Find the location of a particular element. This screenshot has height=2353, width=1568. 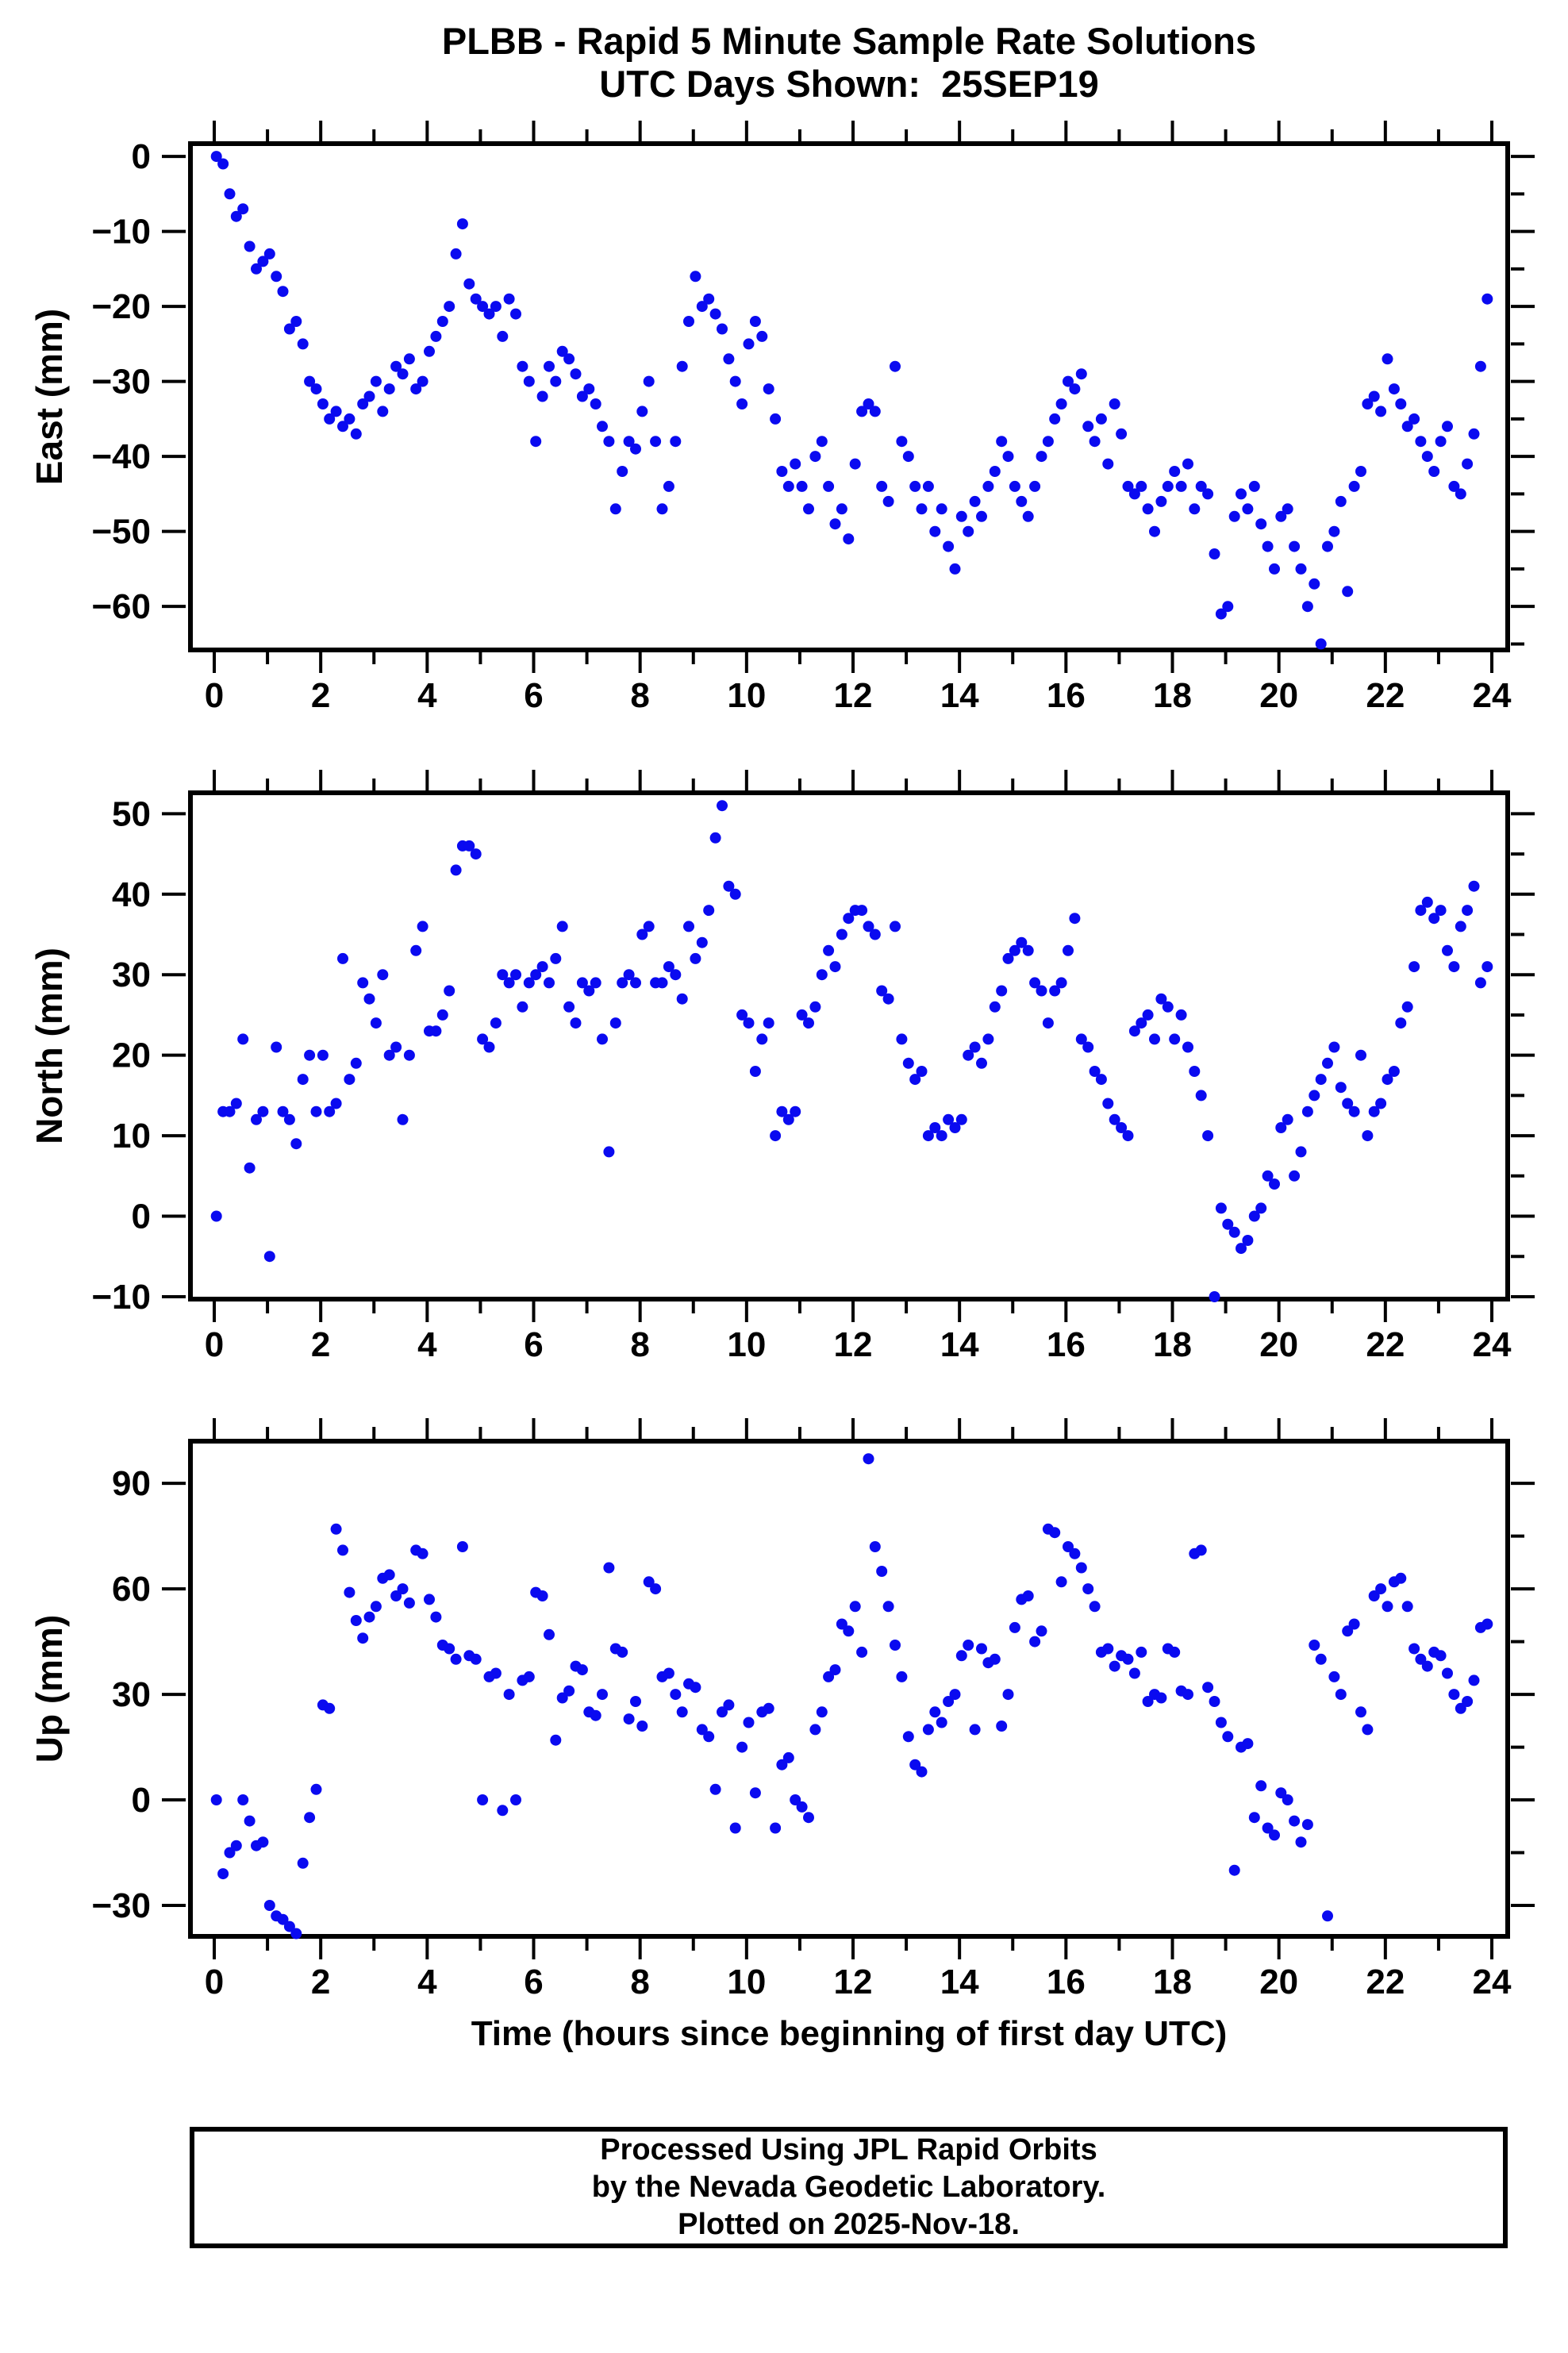

page-subtitle: UTC Days Shown: 25SEP19 is located at coordinates (849, 84).